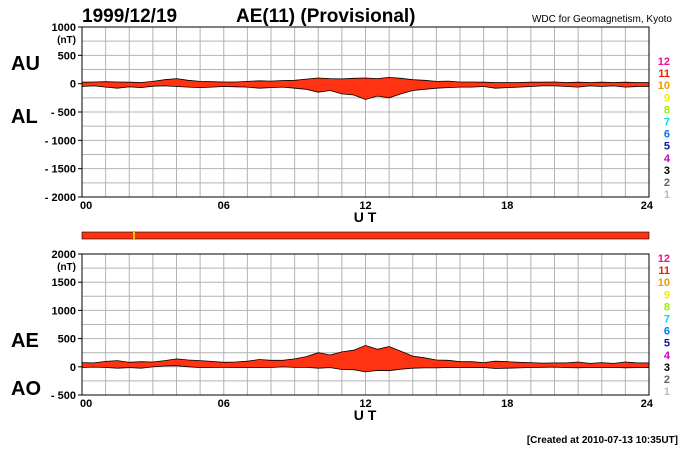  I want to click on series-line-ao, so click(365, 369).